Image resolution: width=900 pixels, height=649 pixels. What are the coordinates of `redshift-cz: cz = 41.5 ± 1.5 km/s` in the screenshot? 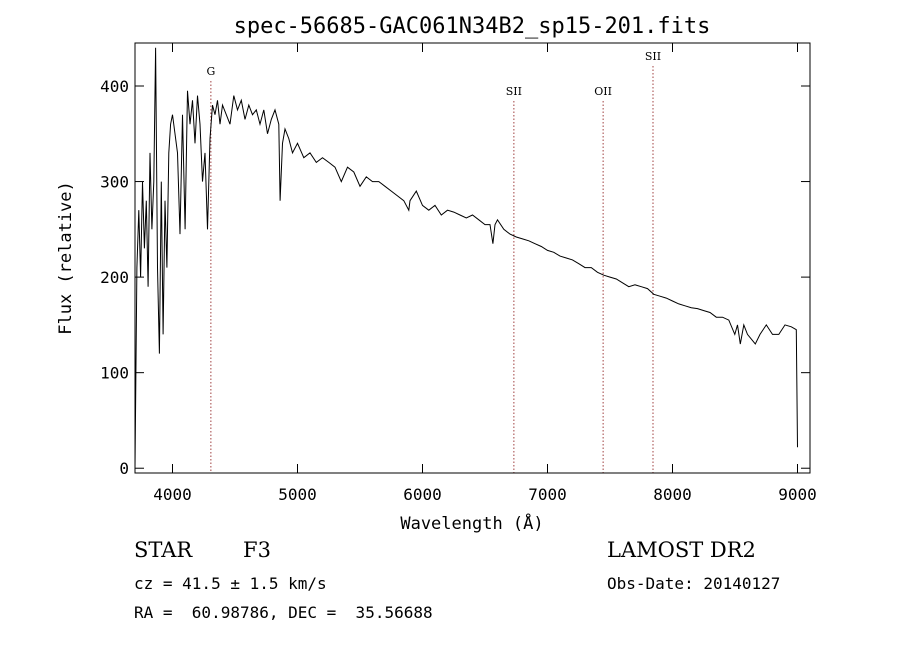 It's located at (230, 583).